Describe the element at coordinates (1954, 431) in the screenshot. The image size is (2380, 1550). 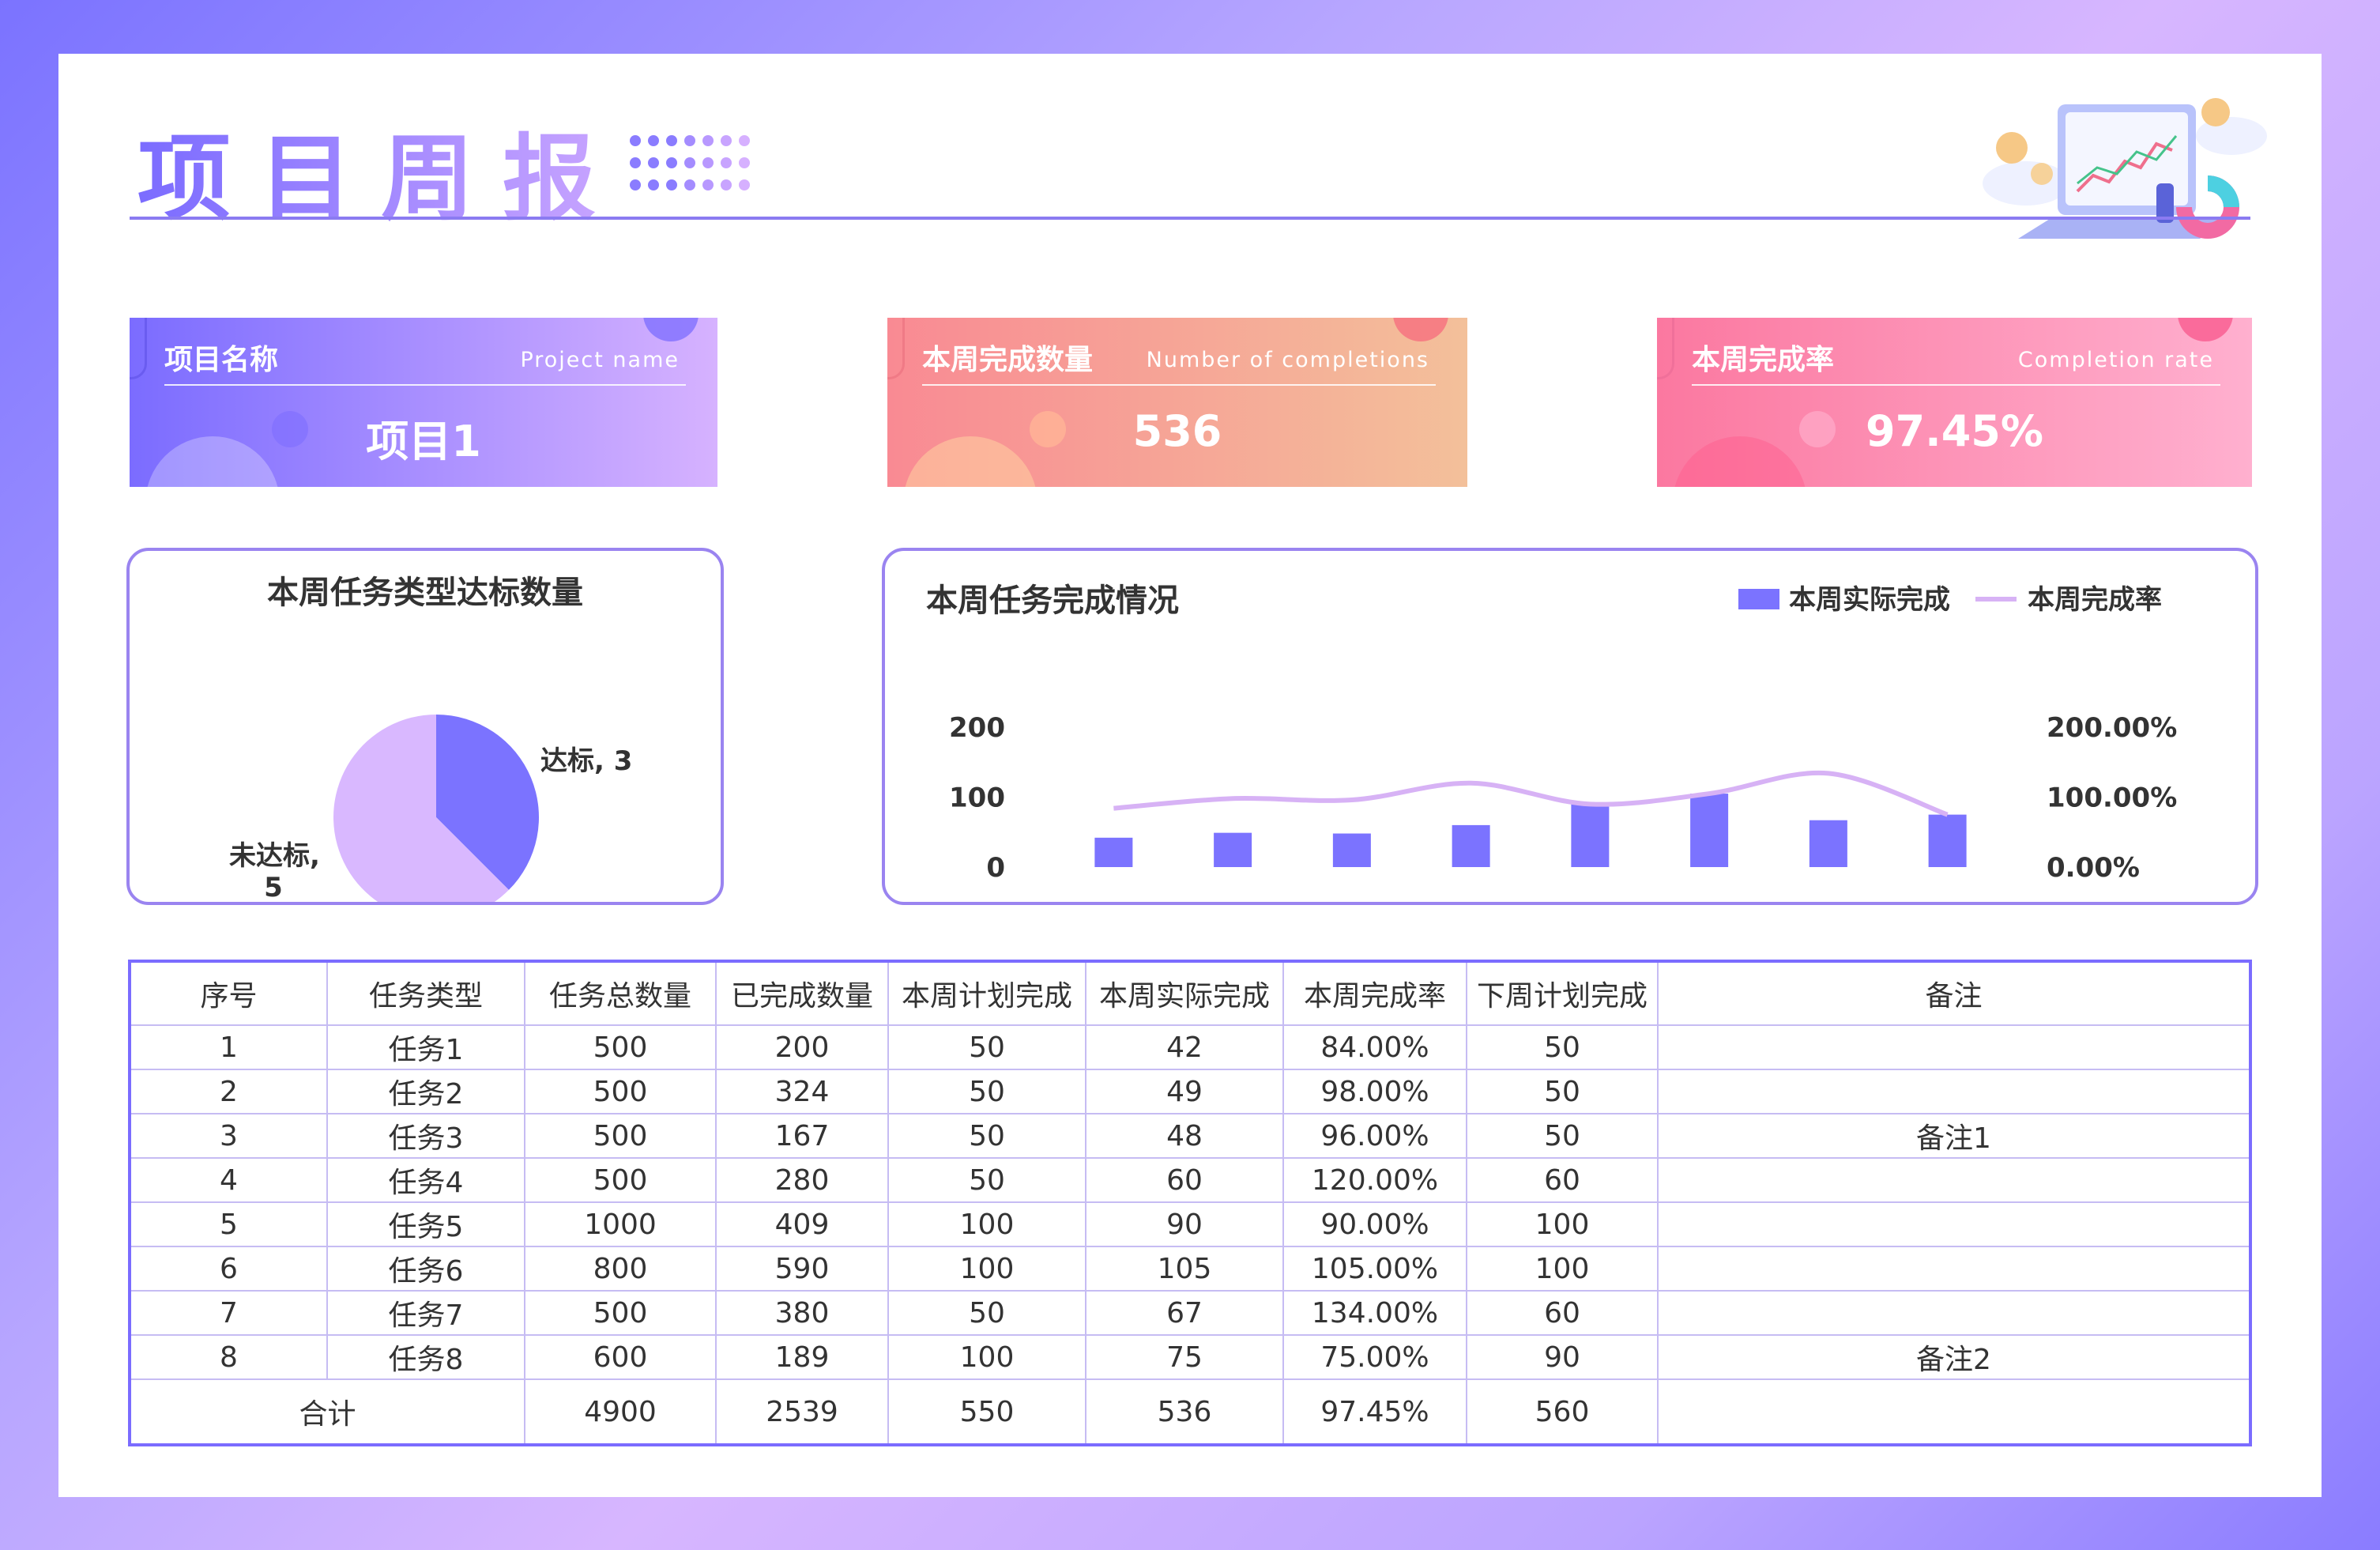
I see `card-value: 97.45%` at that location.